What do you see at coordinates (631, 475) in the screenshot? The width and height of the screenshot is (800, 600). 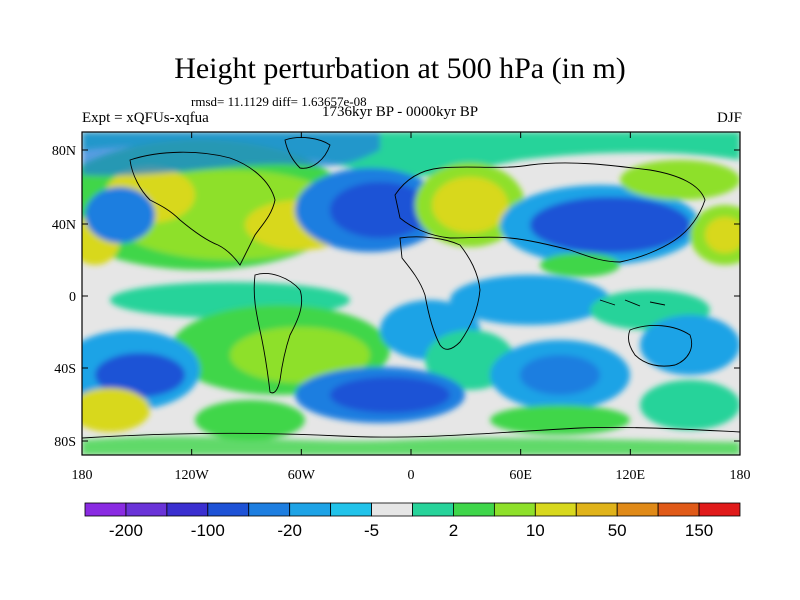 I see `lon-tick-label: 120E` at bounding box center [631, 475].